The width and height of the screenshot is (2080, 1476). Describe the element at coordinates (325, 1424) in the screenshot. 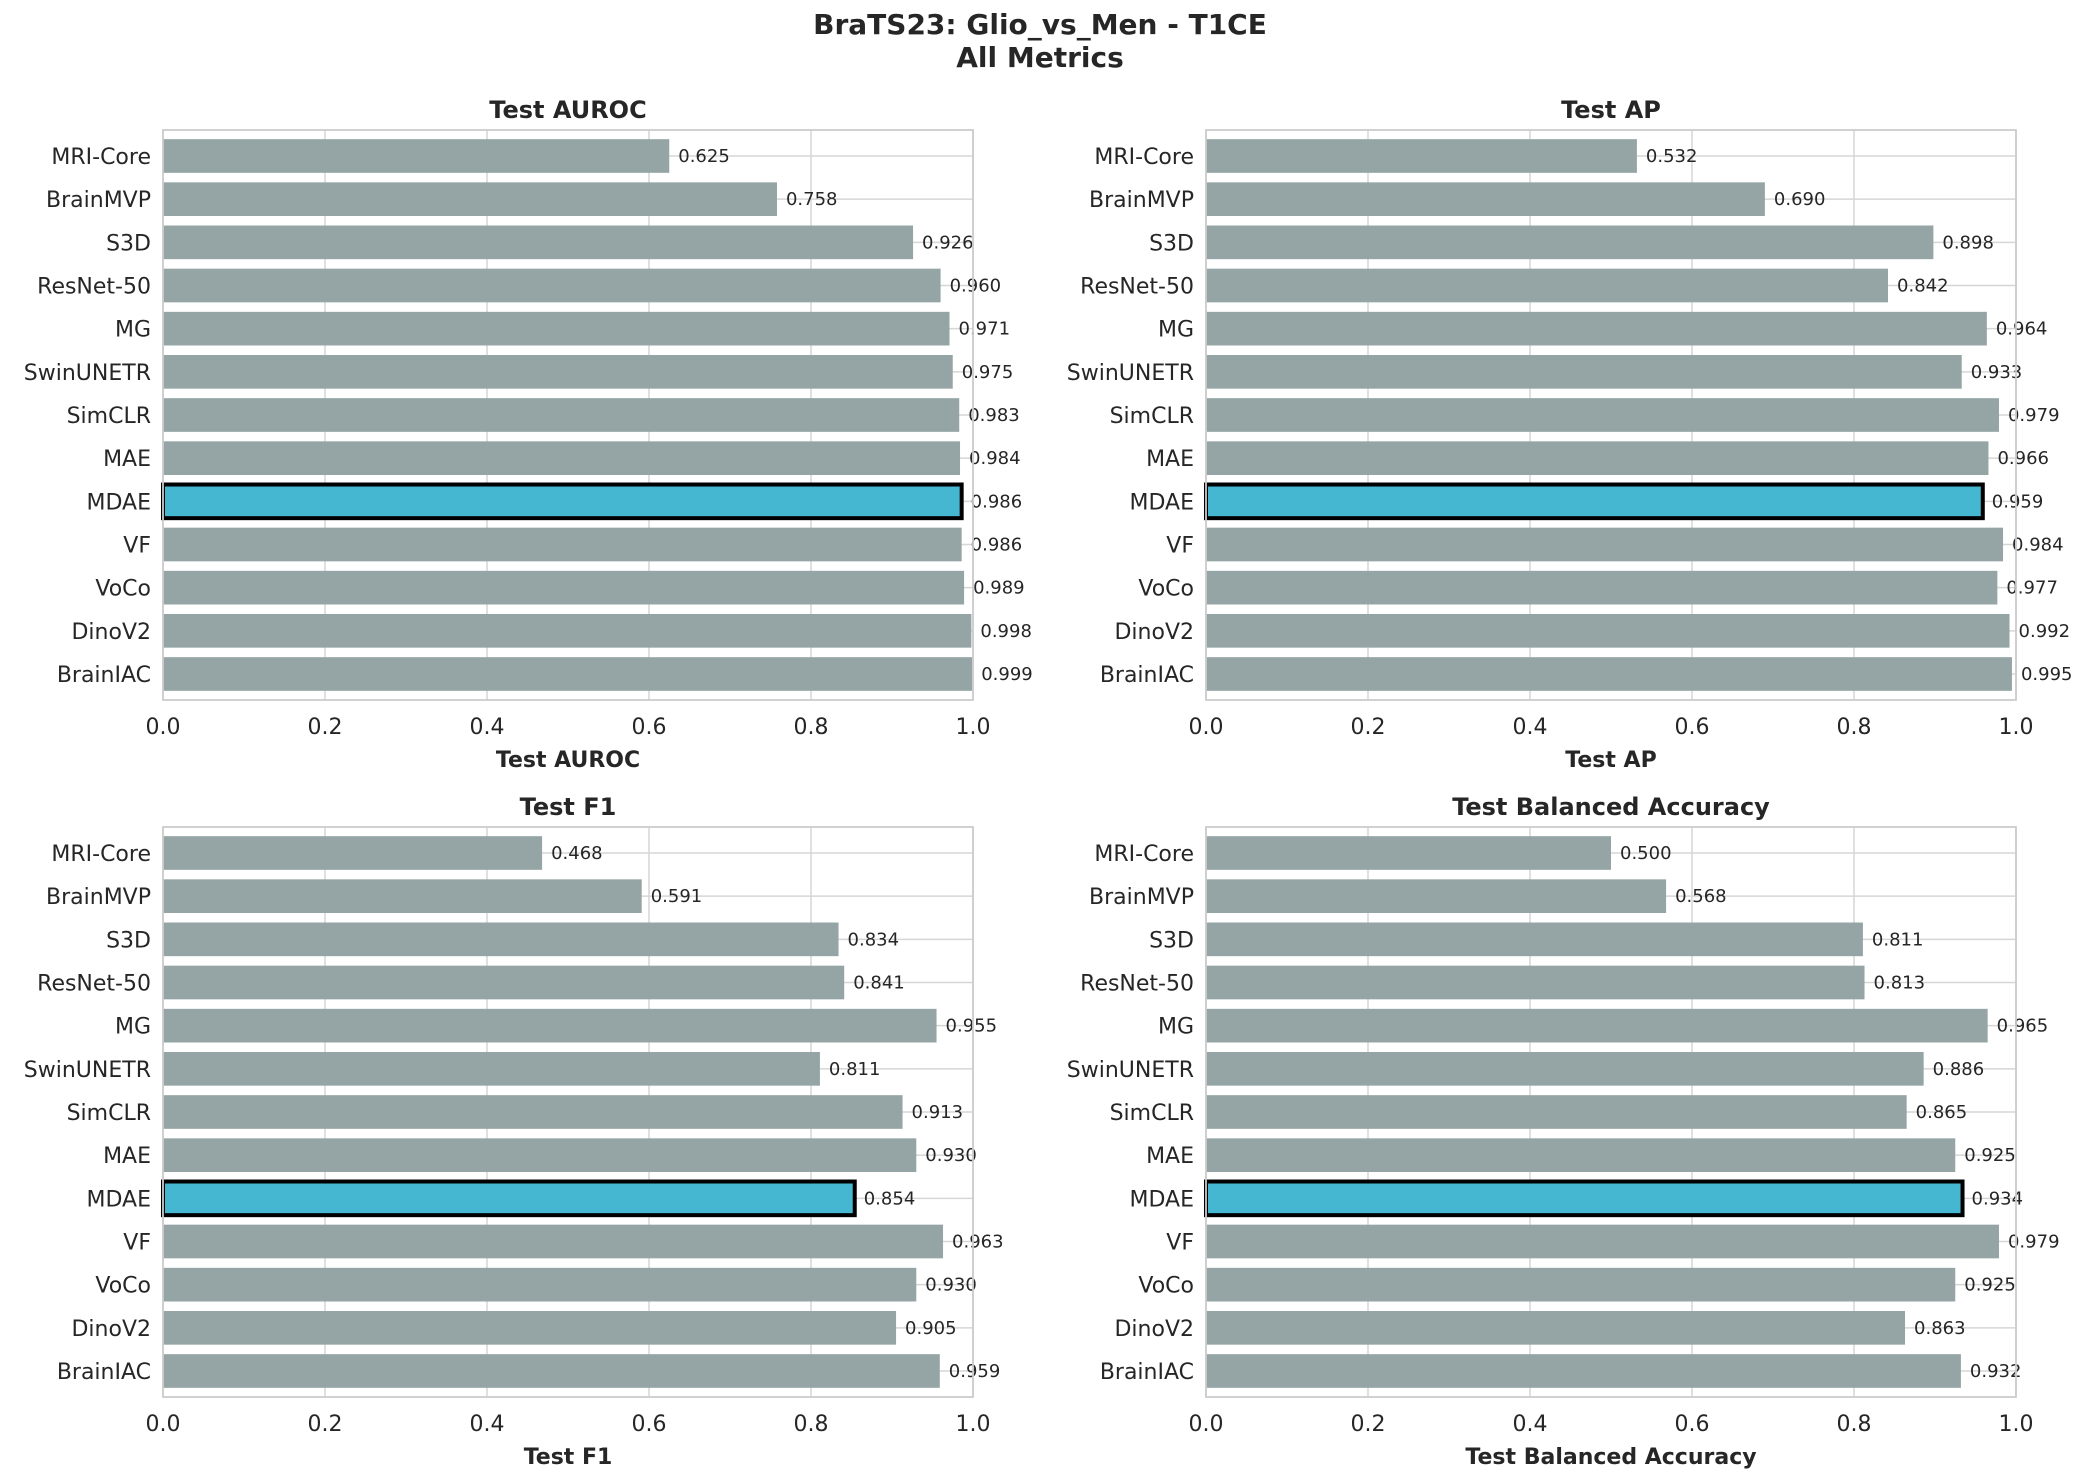

I see `x-tick-label: 0.2` at that location.